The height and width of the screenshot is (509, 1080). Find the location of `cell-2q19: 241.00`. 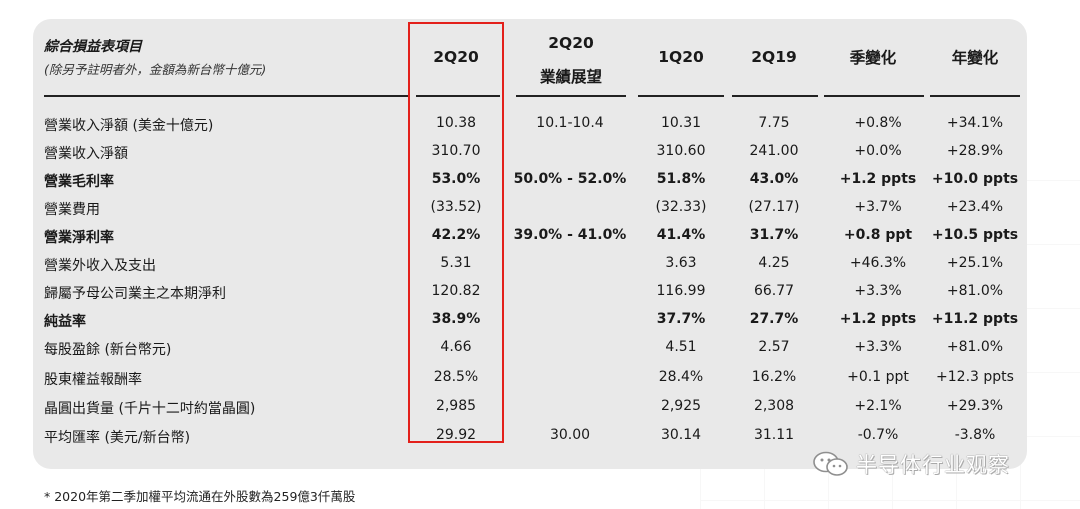

cell-2q19: 241.00 is located at coordinates (774, 151).